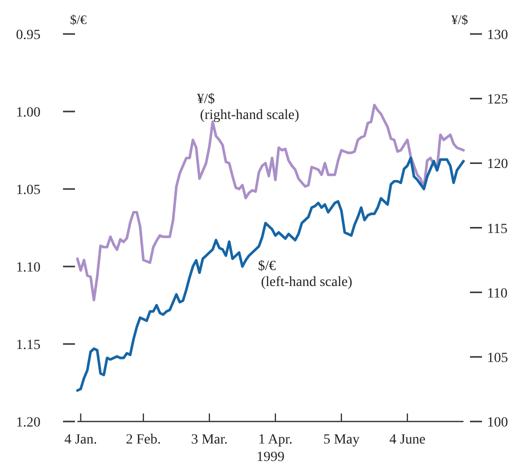 The width and height of the screenshot is (515, 465). What do you see at coordinates (81, 440) in the screenshot?
I see `x-tick-label: 4 Jan.` at bounding box center [81, 440].